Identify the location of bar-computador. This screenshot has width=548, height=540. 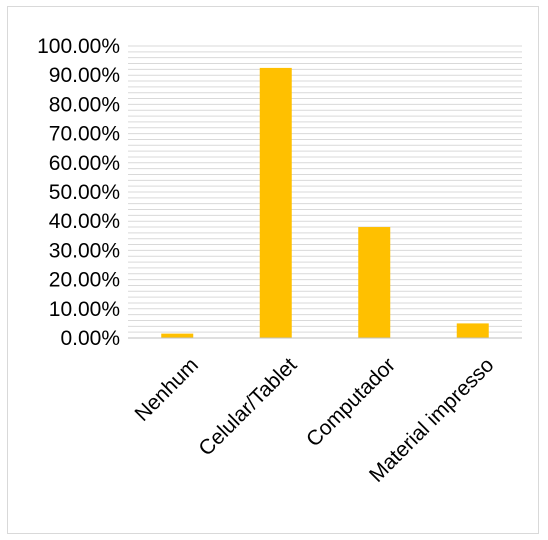
(374, 282).